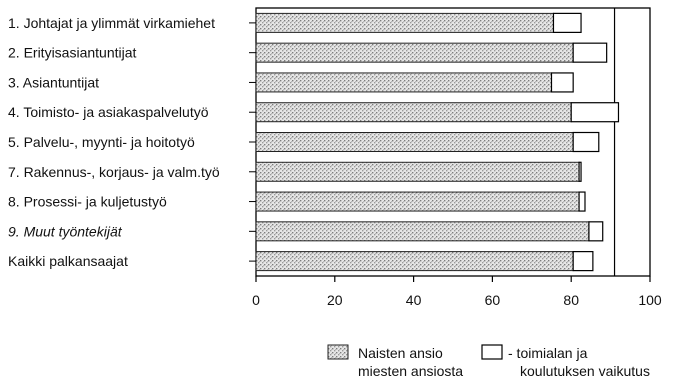 The image size is (674, 384). Describe the element at coordinates (335, 300) in the screenshot. I see `x-tick-label: 20` at that location.